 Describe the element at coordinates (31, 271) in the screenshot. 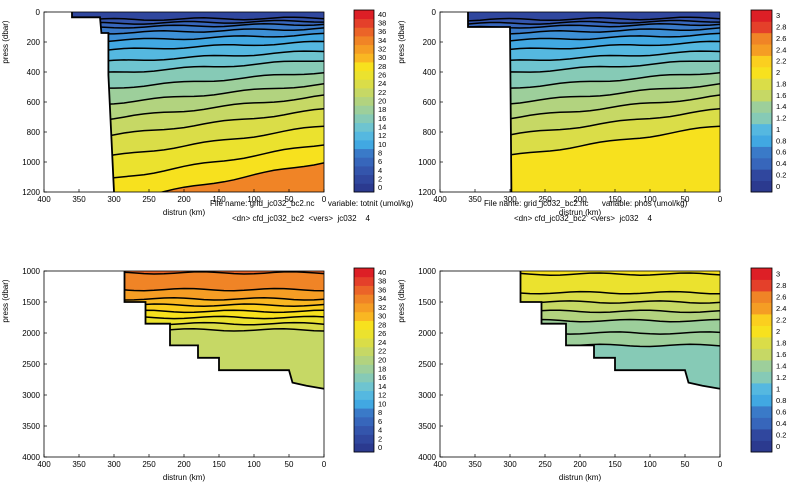

I see `y-tick-label: 1000` at that location.